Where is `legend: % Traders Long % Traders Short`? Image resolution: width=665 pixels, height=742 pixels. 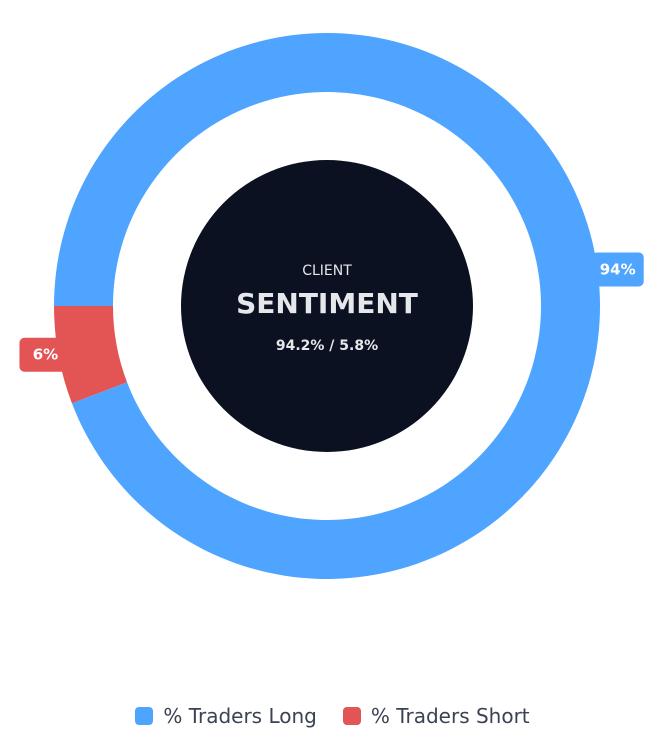
legend: % Traders Long % Traders Short is located at coordinates (332, 716).